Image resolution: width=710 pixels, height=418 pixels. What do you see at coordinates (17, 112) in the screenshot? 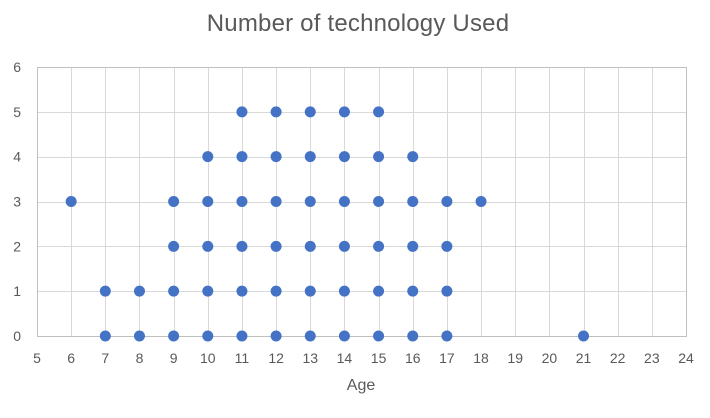
I see `y-tick-label: 5` at bounding box center [17, 112].